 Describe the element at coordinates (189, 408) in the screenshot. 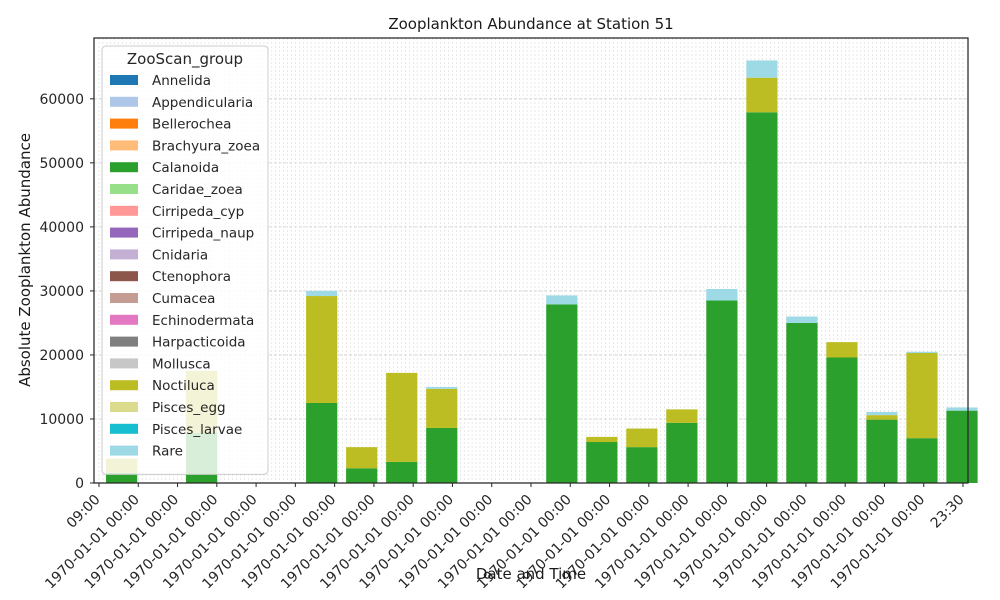

I see `legend-label: Pisces_egg` at that location.